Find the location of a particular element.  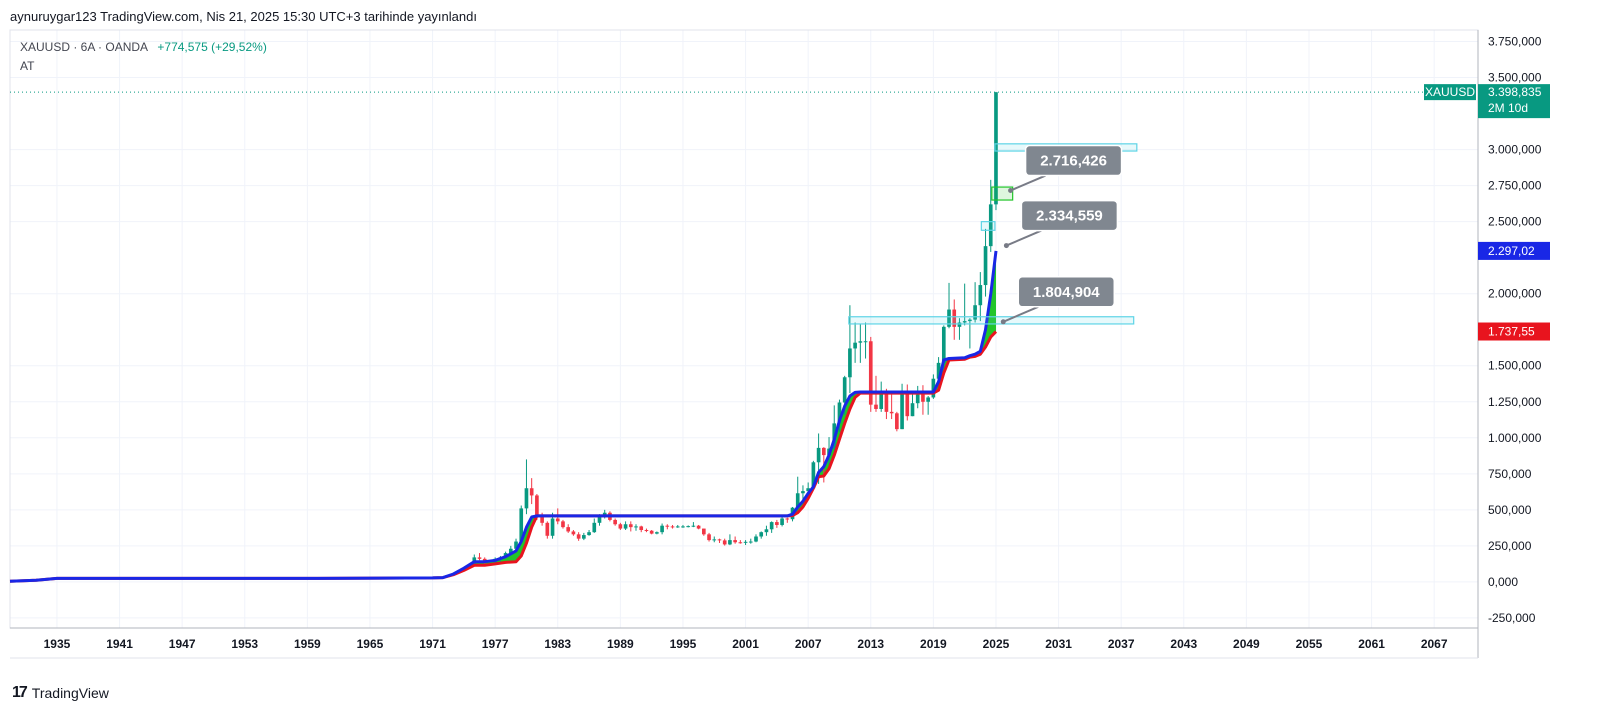

x-tick-label: 2037 is located at coordinates (1121, 644).